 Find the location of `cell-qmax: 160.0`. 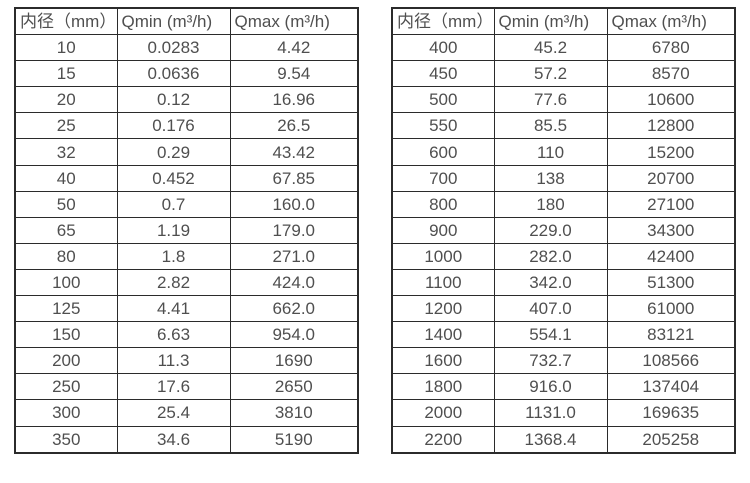

cell-qmax: 160.0 is located at coordinates (294, 204).